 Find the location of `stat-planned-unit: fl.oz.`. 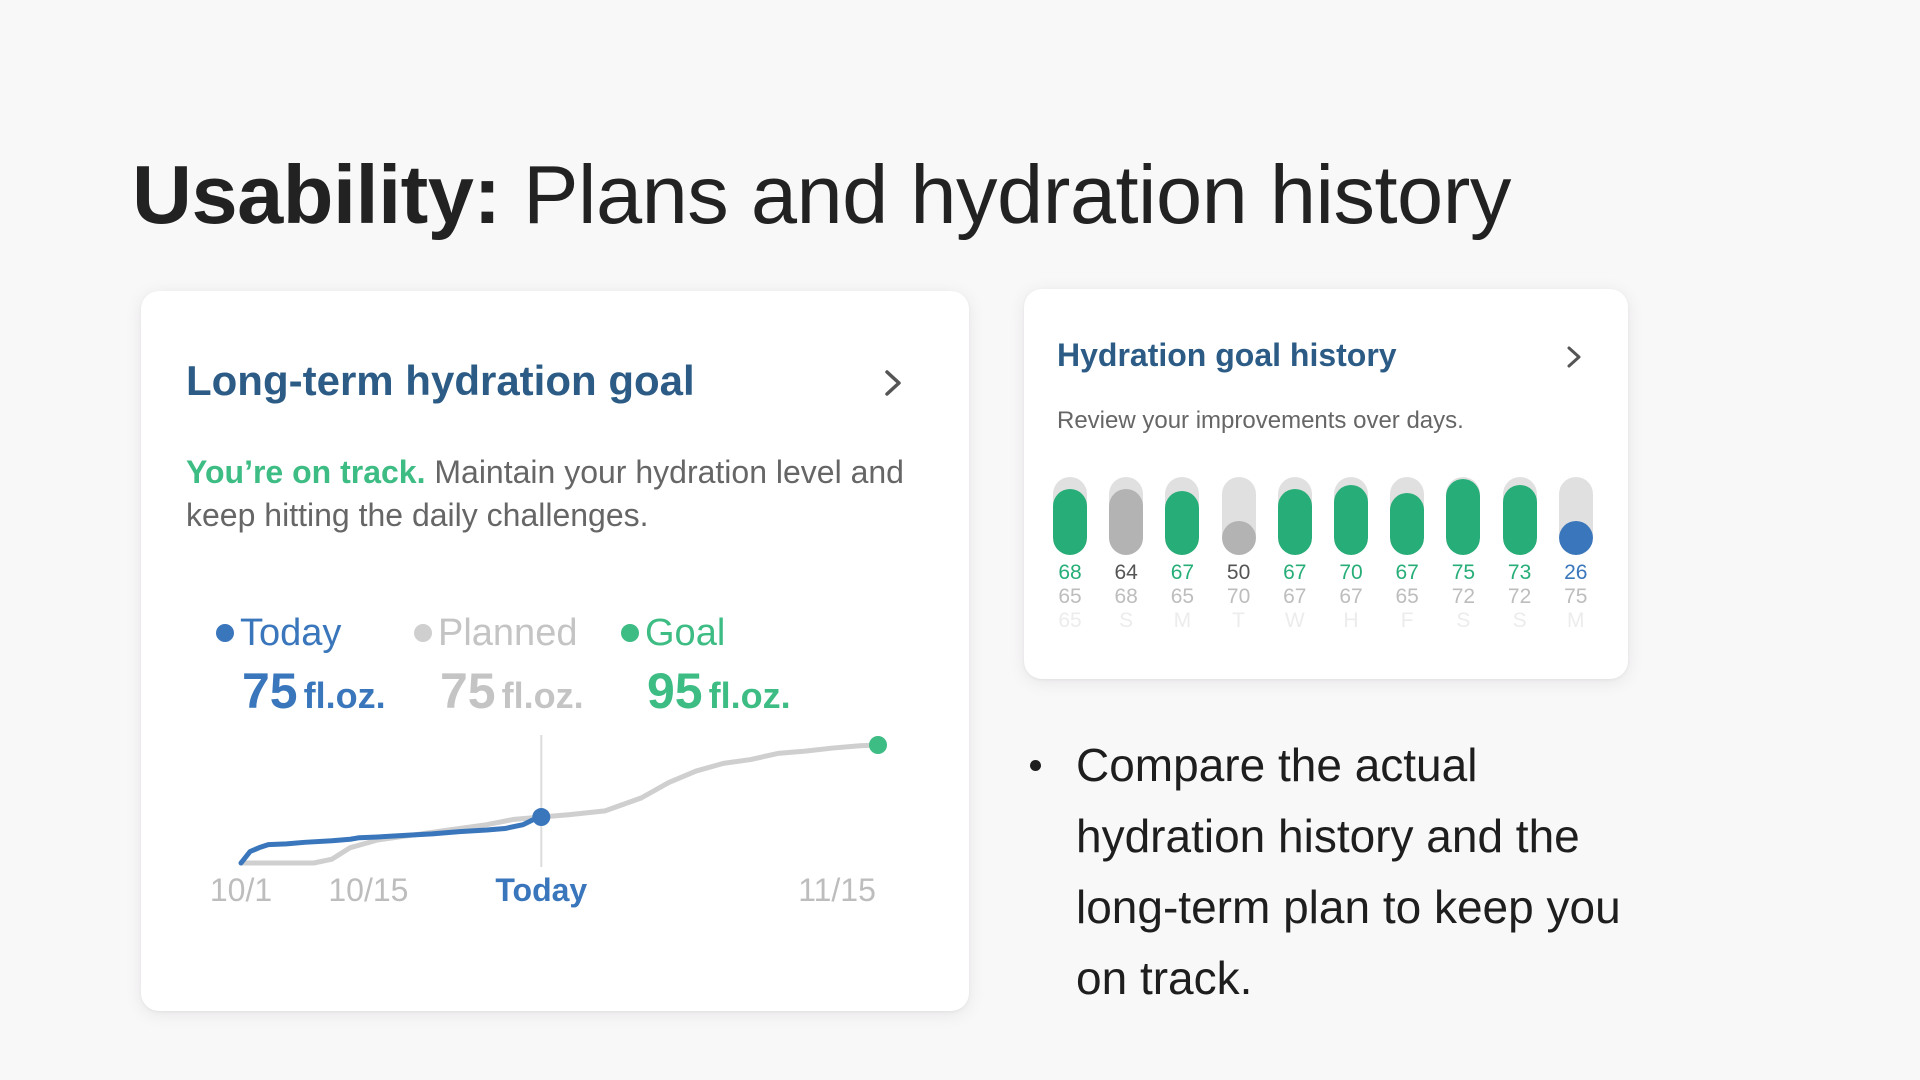

stat-planned-unit: fl.oz. is located at coordinates (542, 695).